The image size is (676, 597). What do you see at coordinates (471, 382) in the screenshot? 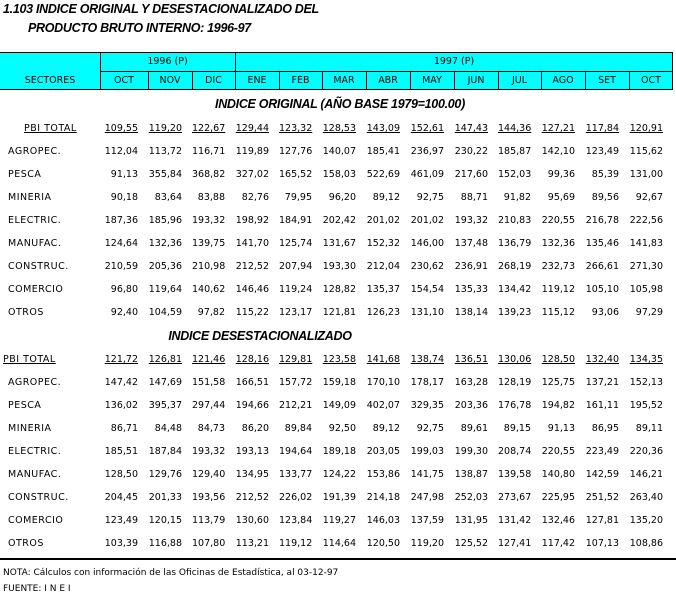
I see `cell-value: 163,28` at bounding box center [471, 382].